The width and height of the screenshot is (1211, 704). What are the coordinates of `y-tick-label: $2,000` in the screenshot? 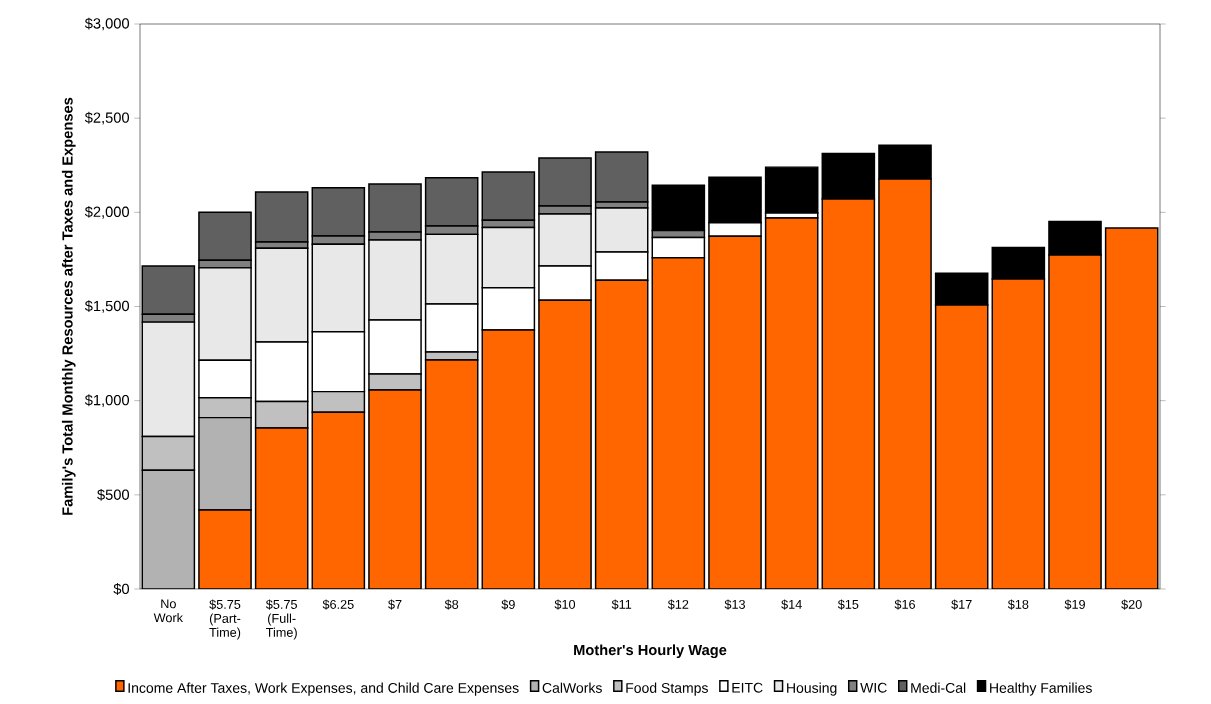 It's located at (107, 212).